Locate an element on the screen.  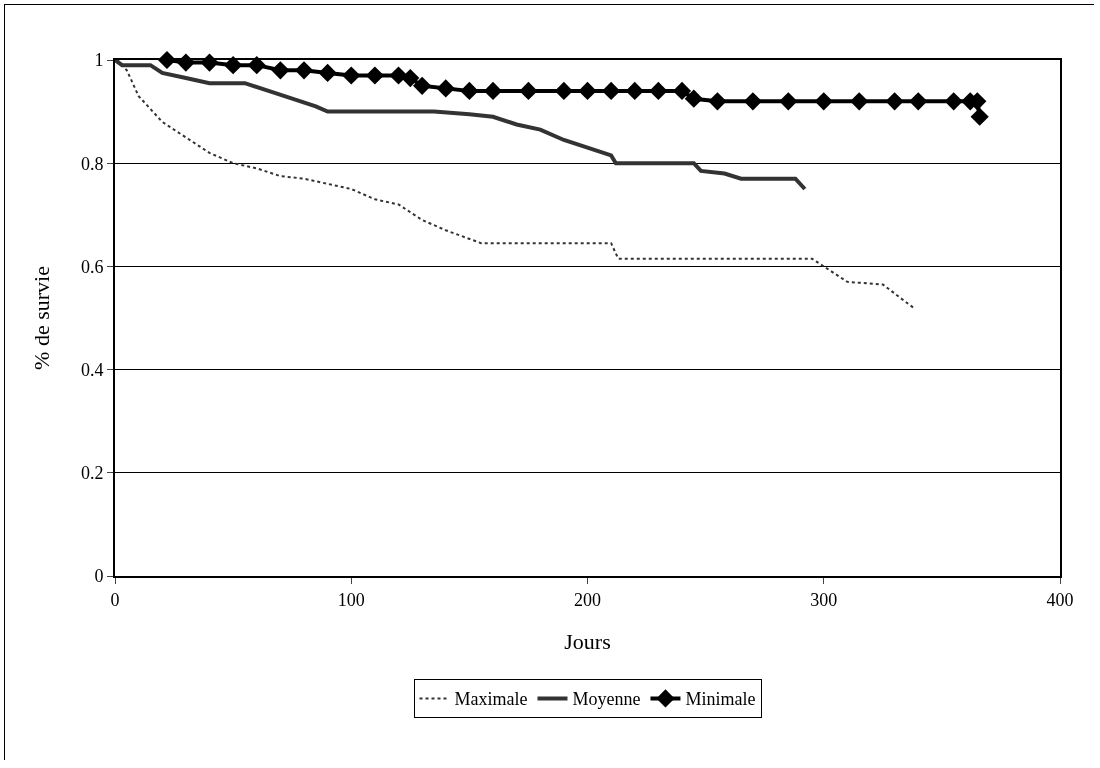
x-tick-label: 300 is located at coordinates (824, 599).